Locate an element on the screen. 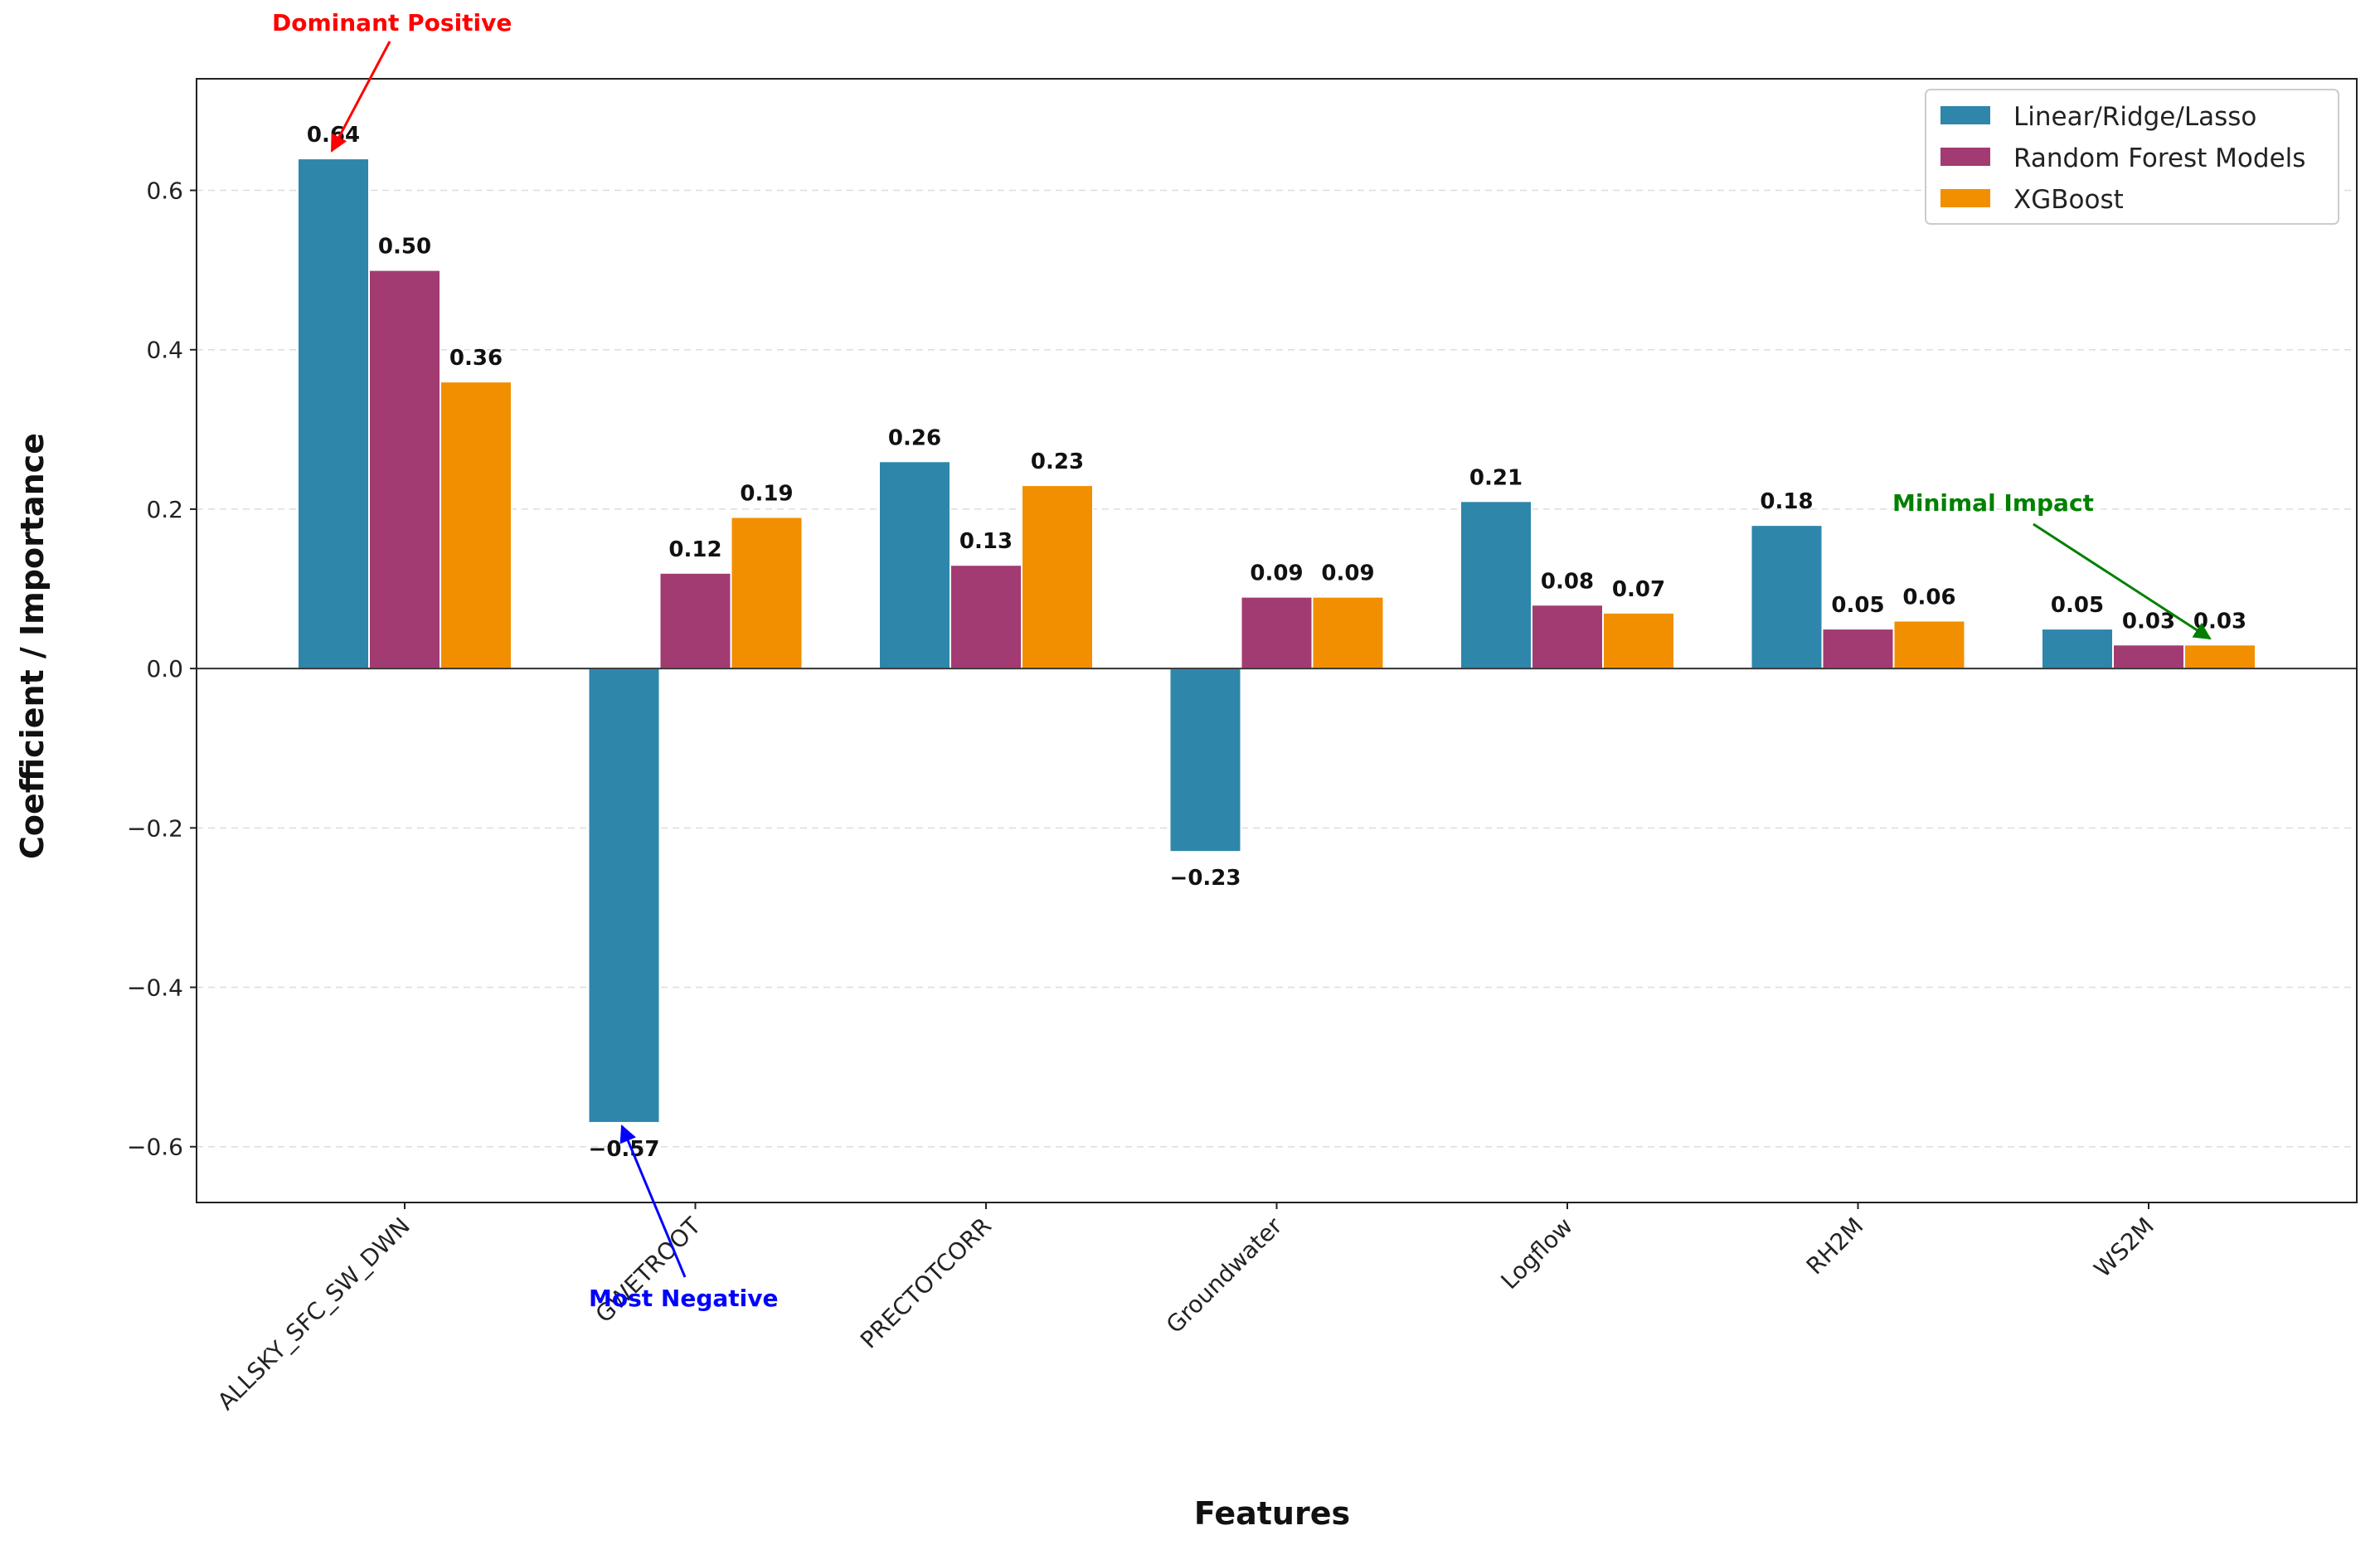  bar-value-label: 0.06 is located at coordinates (1928, 597).